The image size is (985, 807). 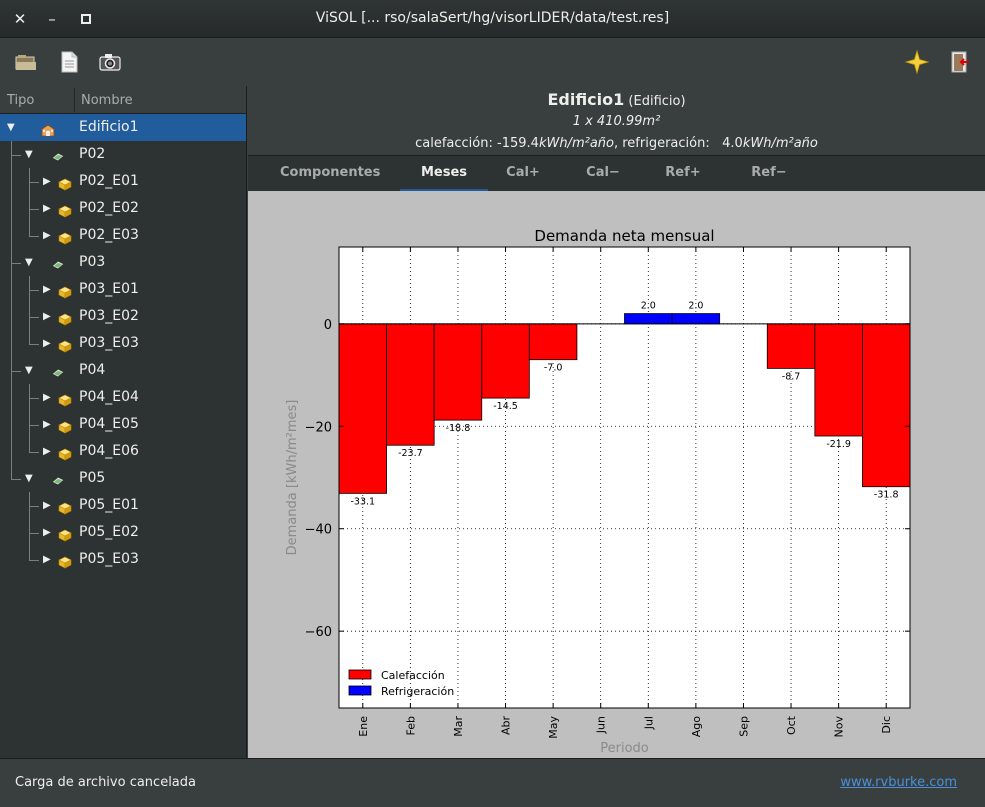 I want to click on tree-row: ▼ P05, so click(x=123, y=478).